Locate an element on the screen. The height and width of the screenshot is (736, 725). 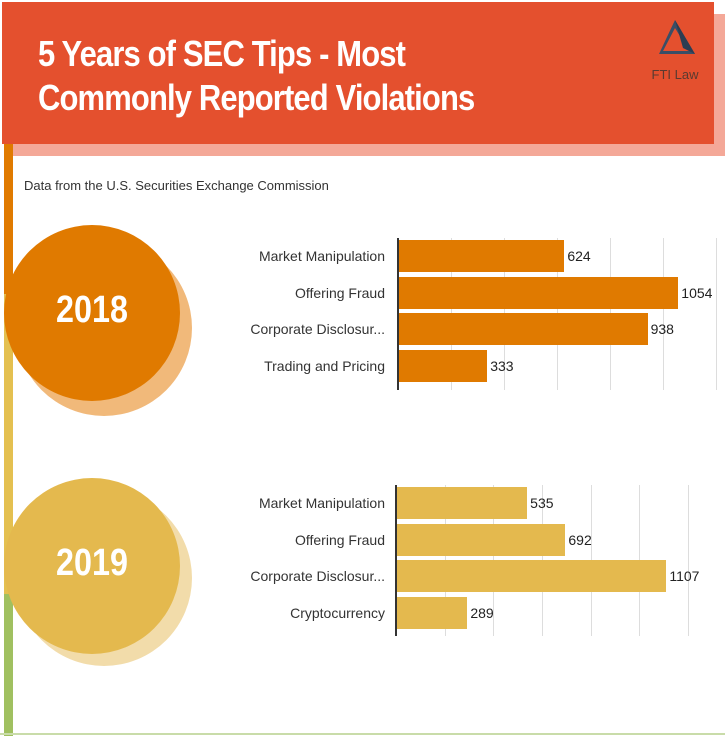
value-label: 692 is located at coordinates (580, 539).